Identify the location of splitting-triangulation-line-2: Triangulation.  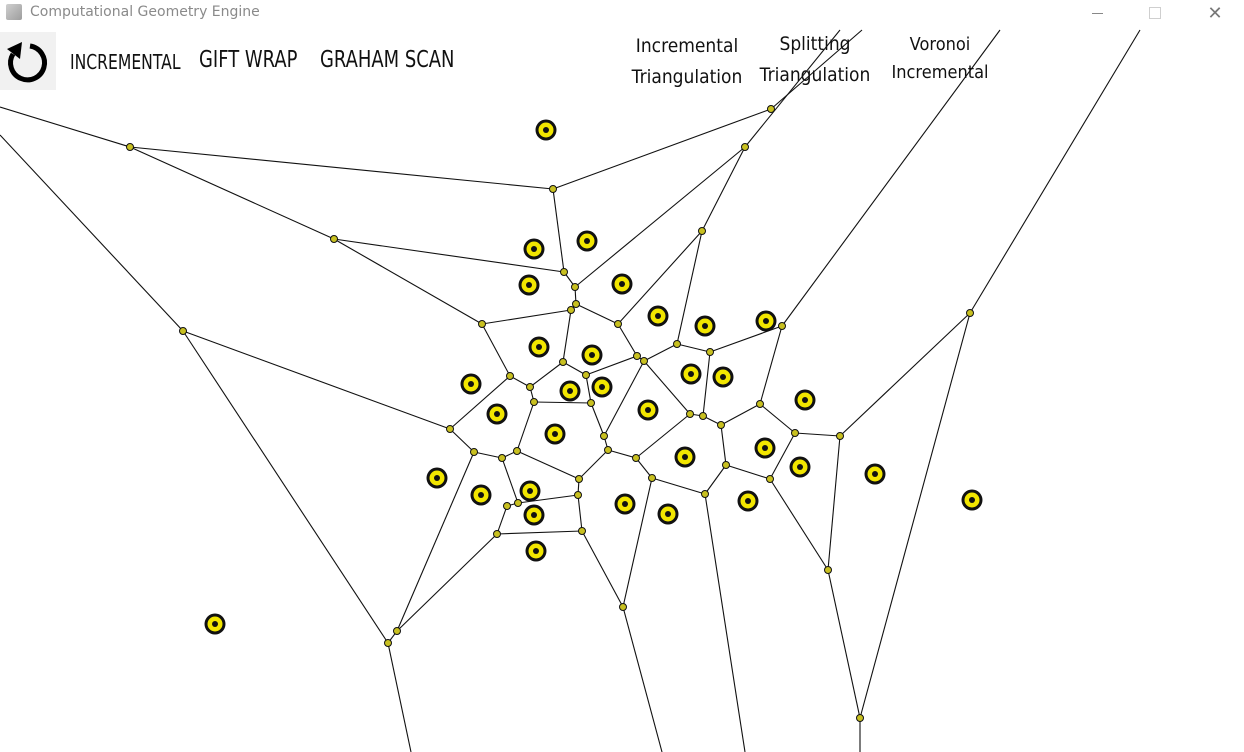
(815, 75).